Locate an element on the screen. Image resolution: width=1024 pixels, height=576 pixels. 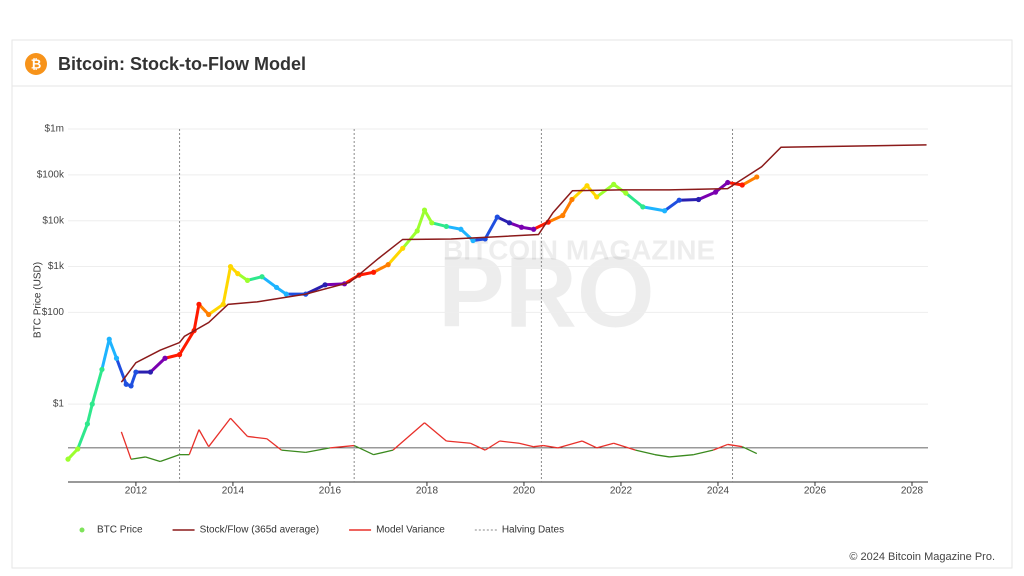
x-tick-label: 2028 is located at coordinates (912, 491).